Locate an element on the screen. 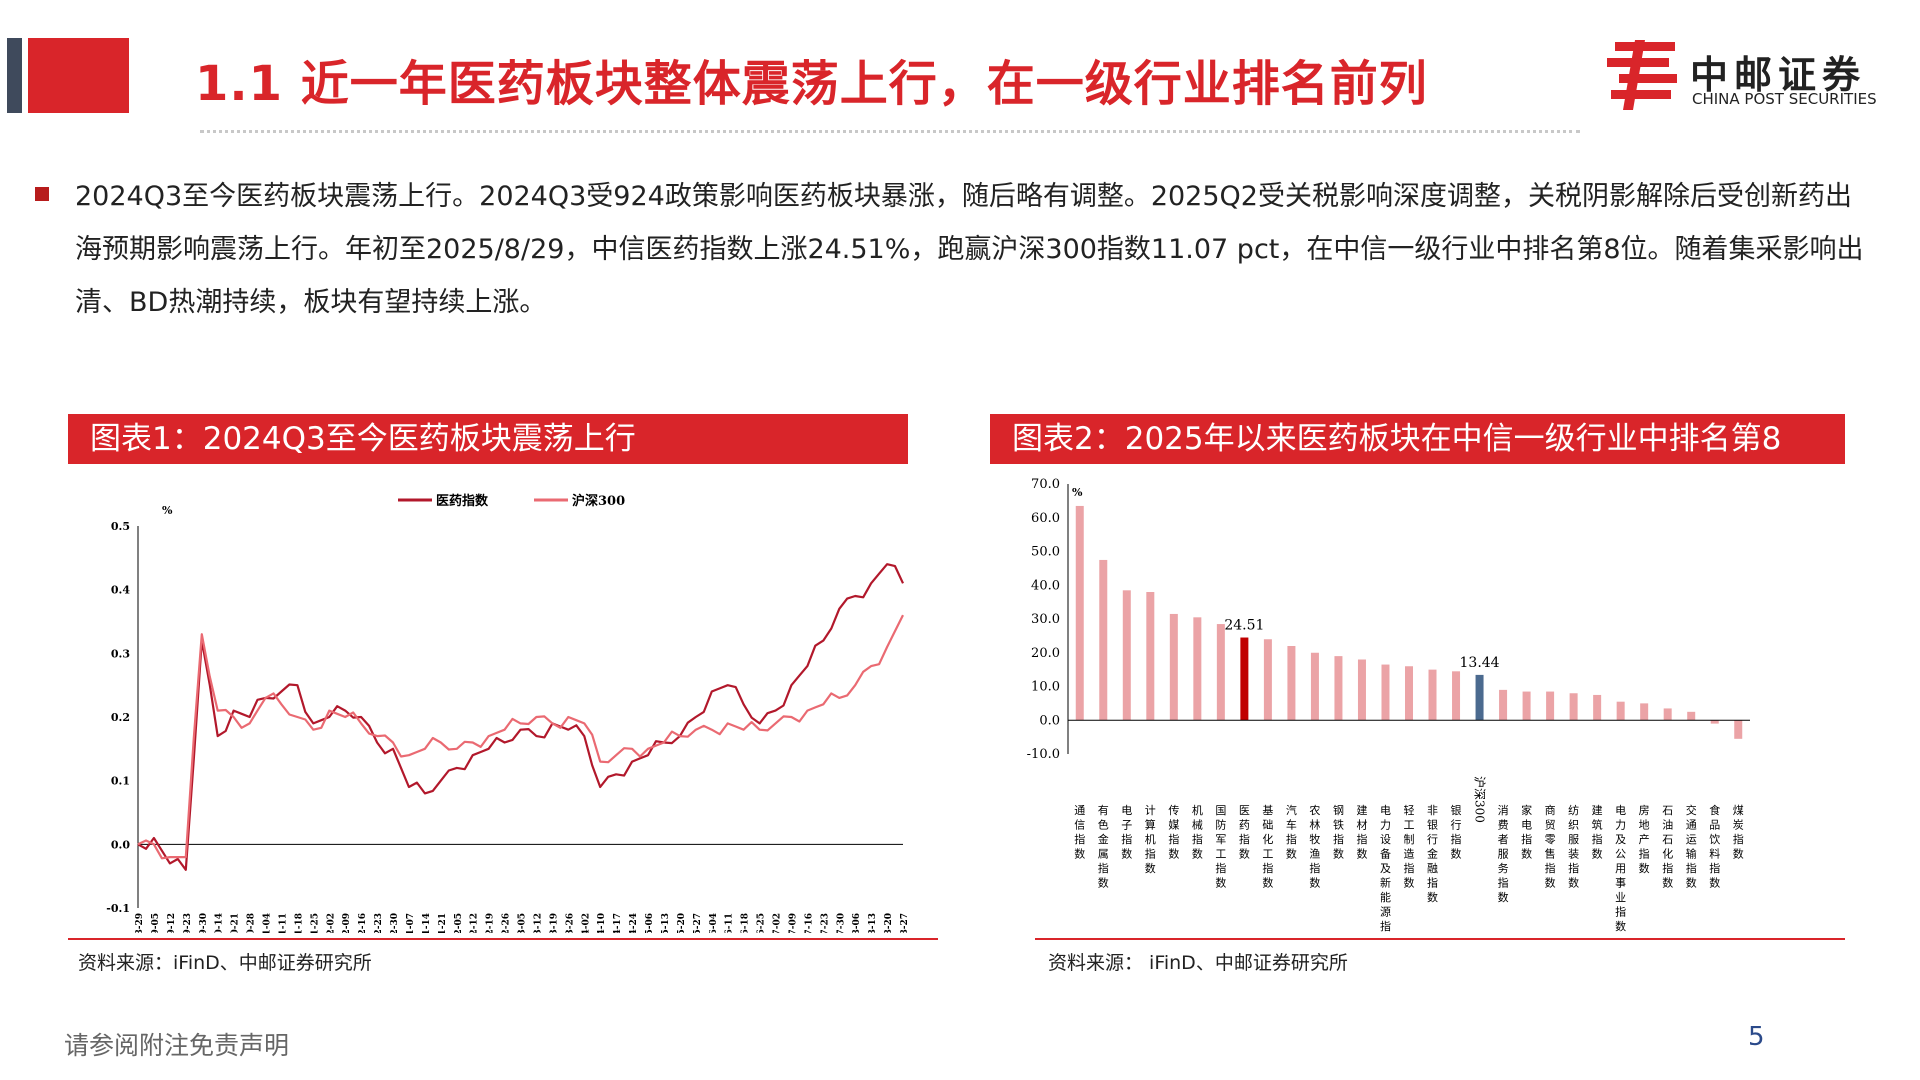  x-tick-label: 2025-02-12 is located at coordinates (475, 923).